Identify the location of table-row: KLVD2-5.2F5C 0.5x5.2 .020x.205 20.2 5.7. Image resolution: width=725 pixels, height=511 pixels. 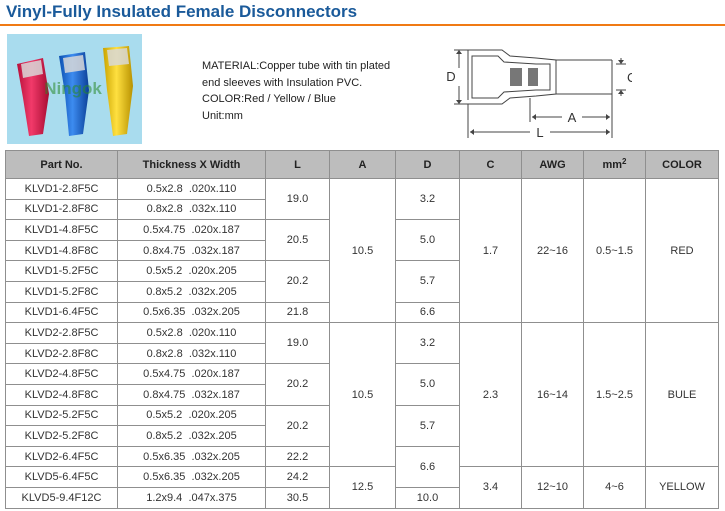
(362, 425).